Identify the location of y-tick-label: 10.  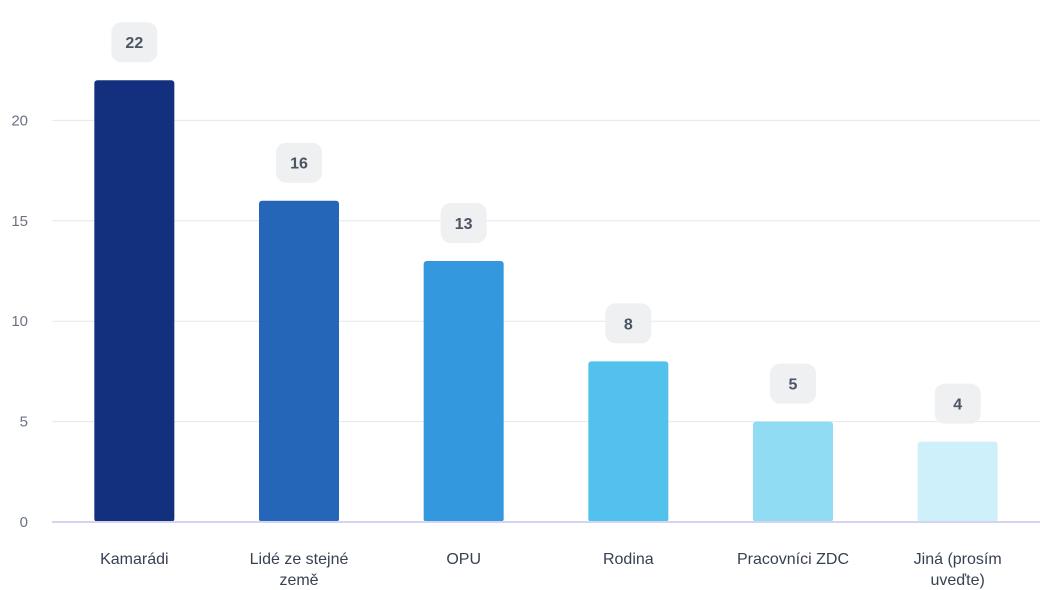
(19, 321).